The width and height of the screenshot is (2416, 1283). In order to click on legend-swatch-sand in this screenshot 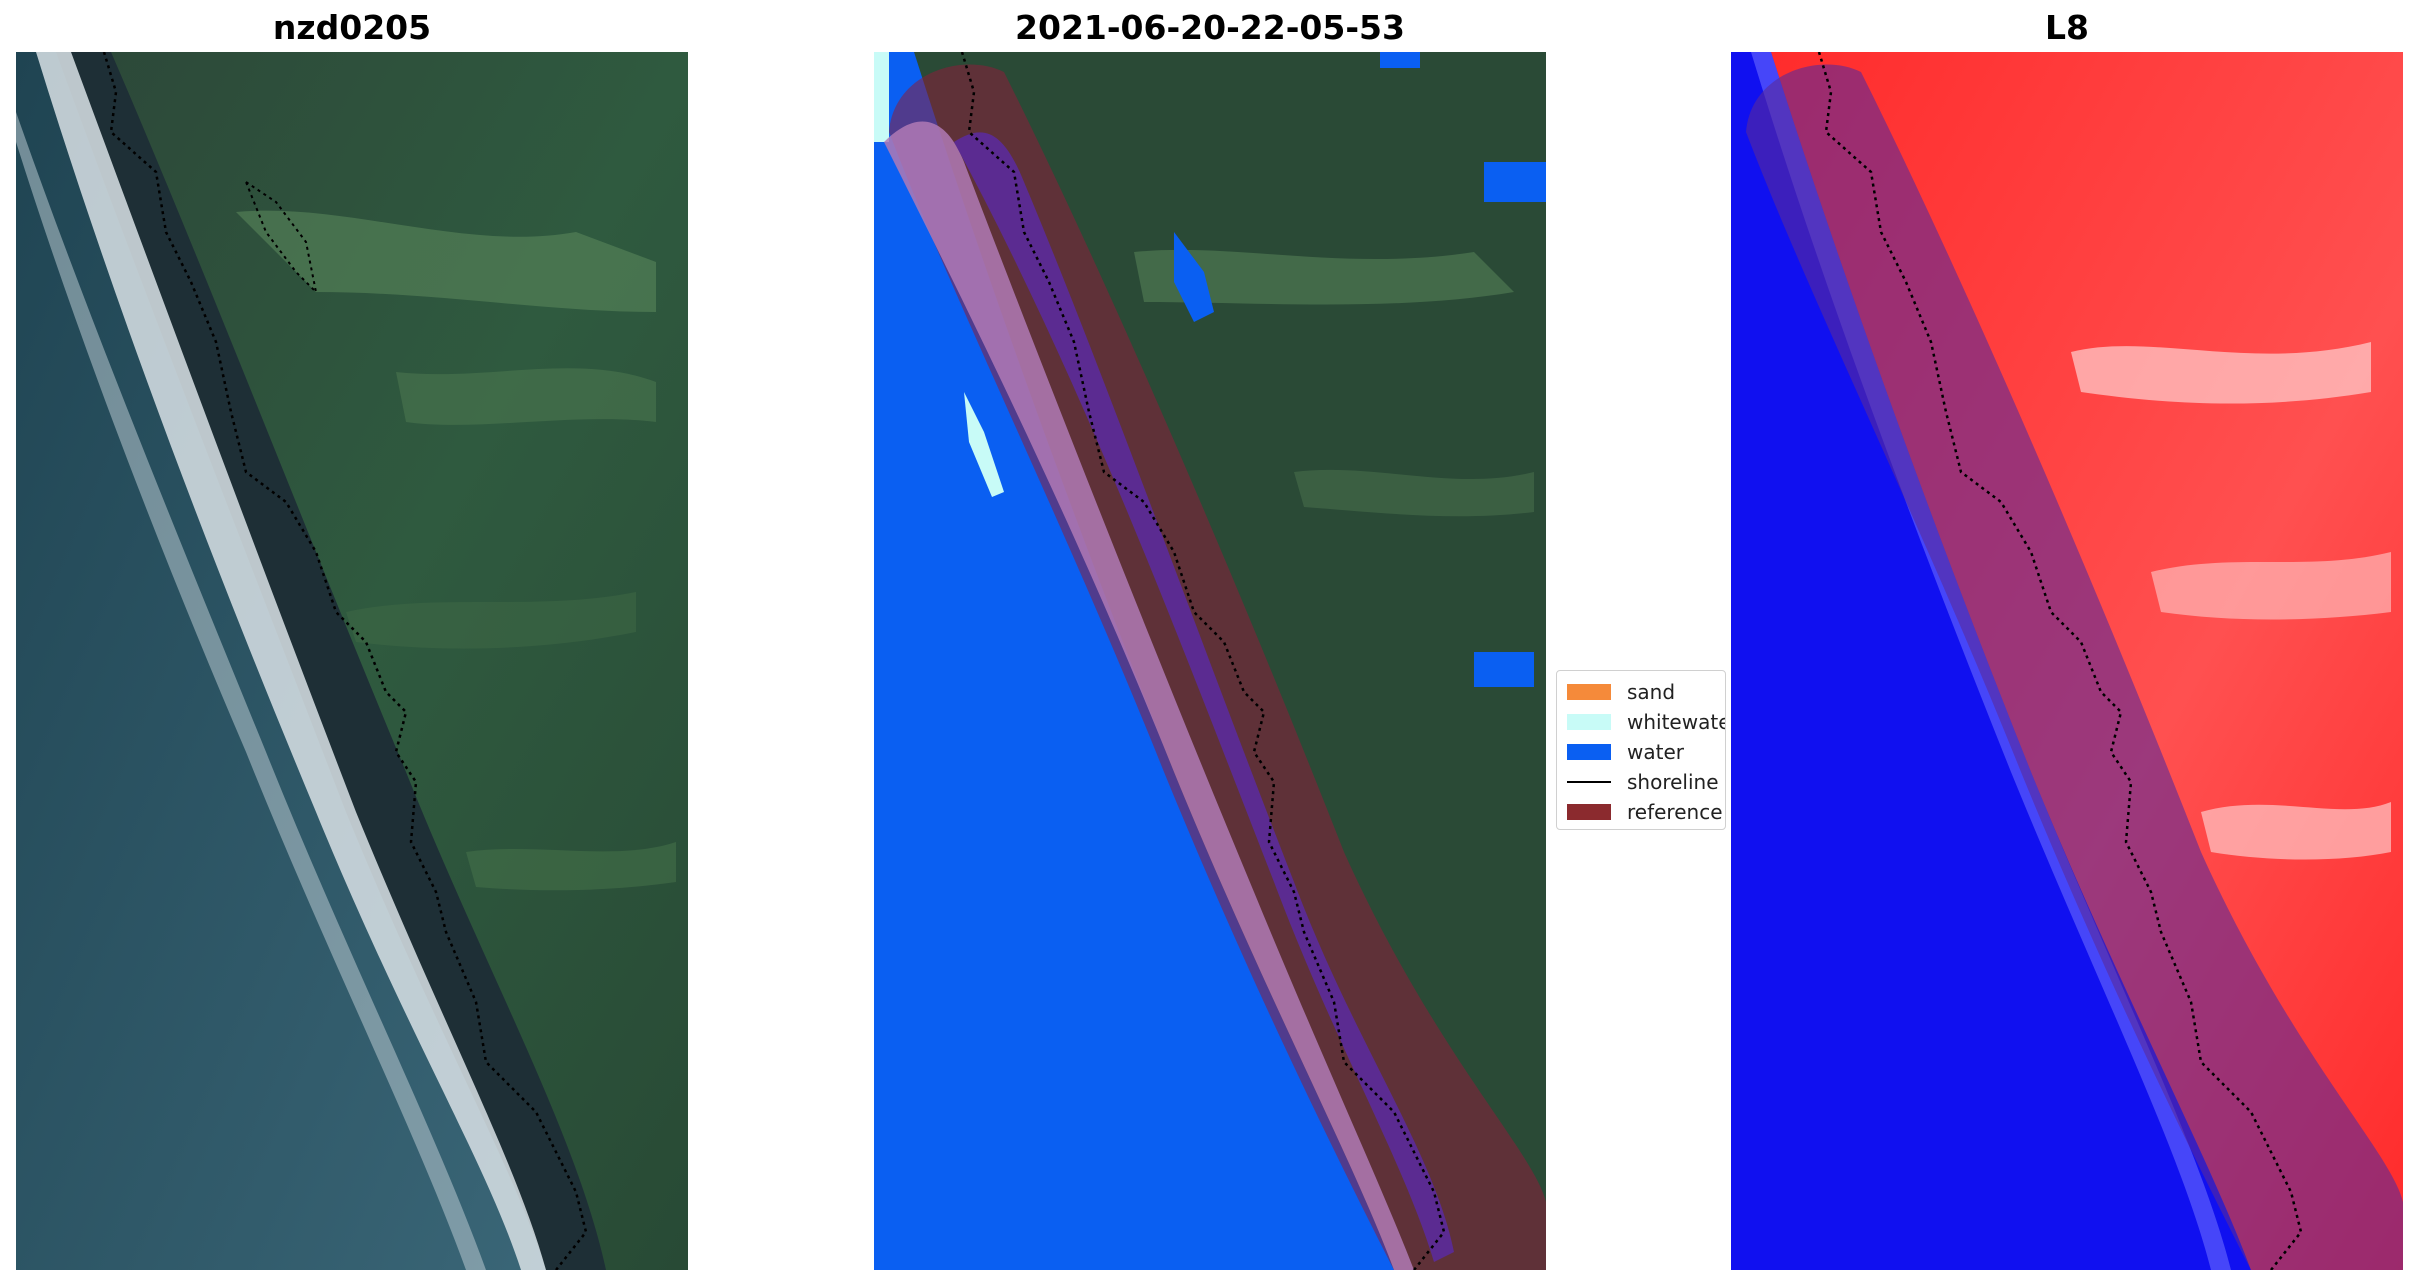, I will do `click(1589, 692)`.